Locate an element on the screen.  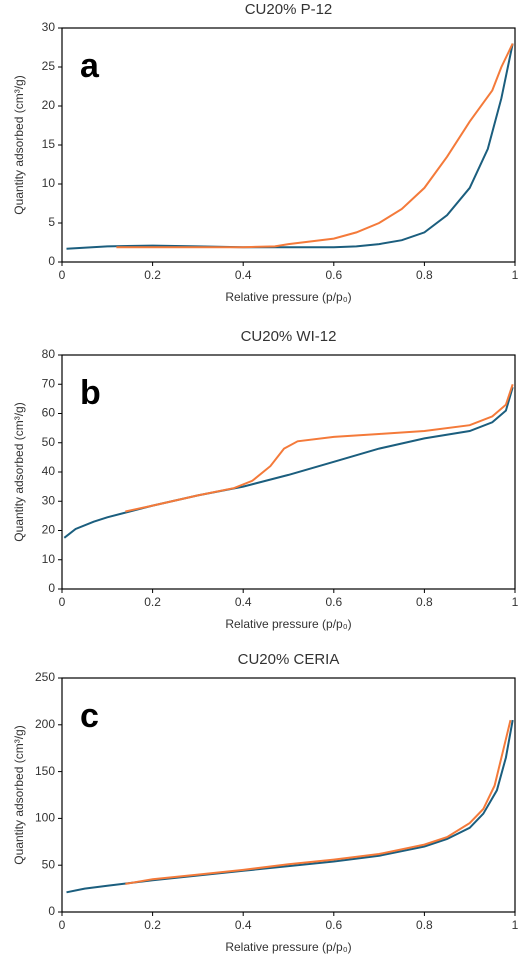
y-tick-label: 25 is located at coordinates (49, 66).